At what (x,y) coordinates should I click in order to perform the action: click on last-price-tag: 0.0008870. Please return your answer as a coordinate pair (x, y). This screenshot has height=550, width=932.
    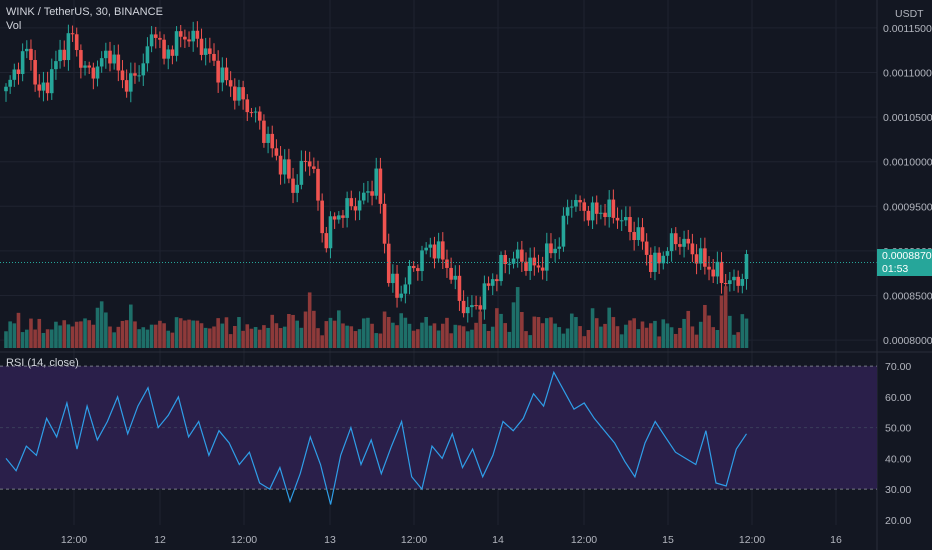
    Looking at the image, I should click on (904, 256).